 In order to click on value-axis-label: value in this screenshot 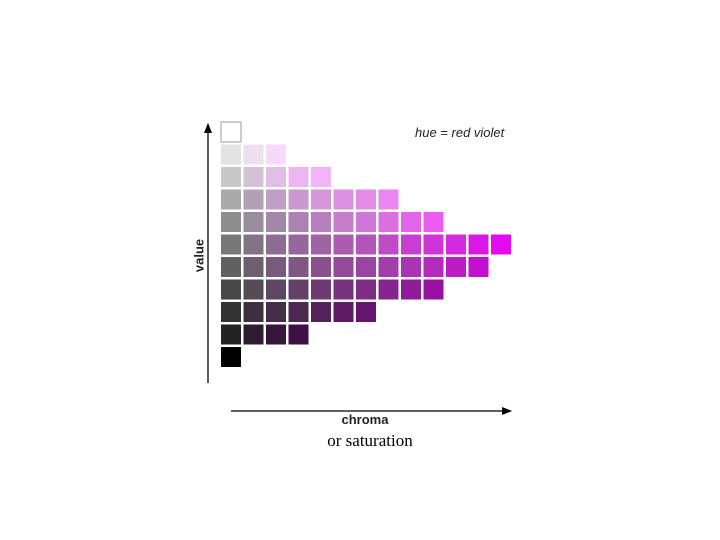, I will do `click(199, 255)`.